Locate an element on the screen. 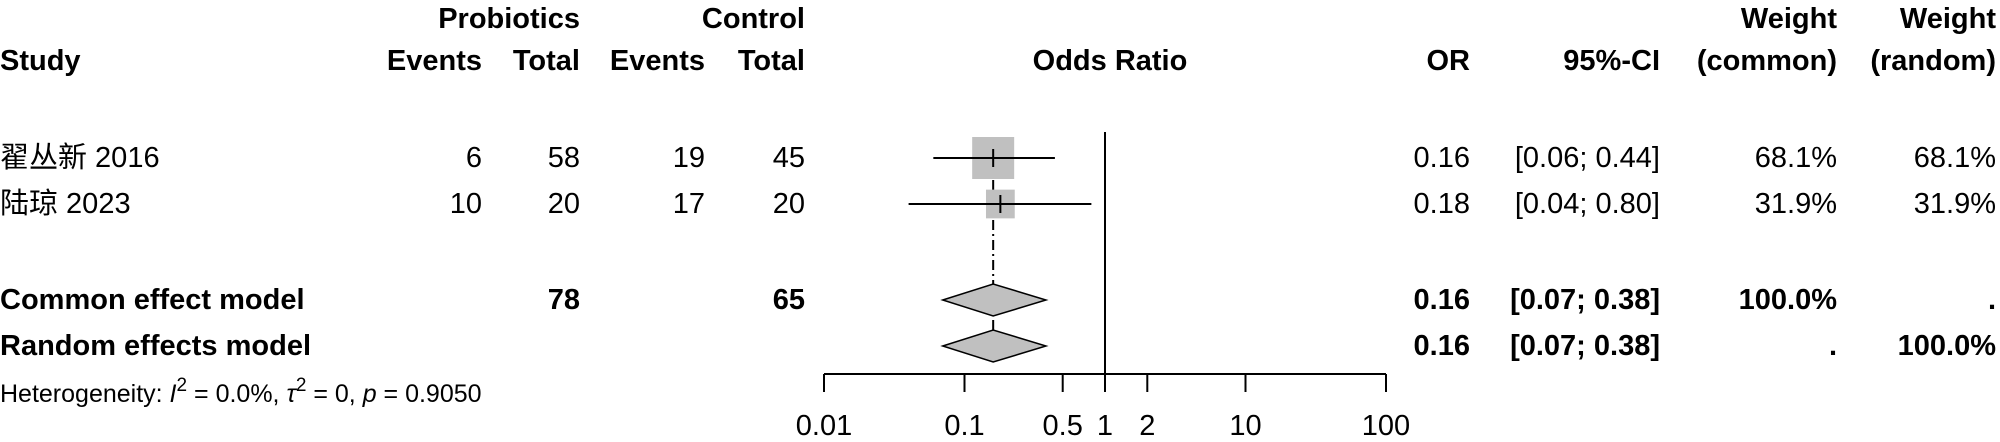 The height and width of the screenshot is (442, 2000). random-weight-common: . is located at coordinates (1832, 346).